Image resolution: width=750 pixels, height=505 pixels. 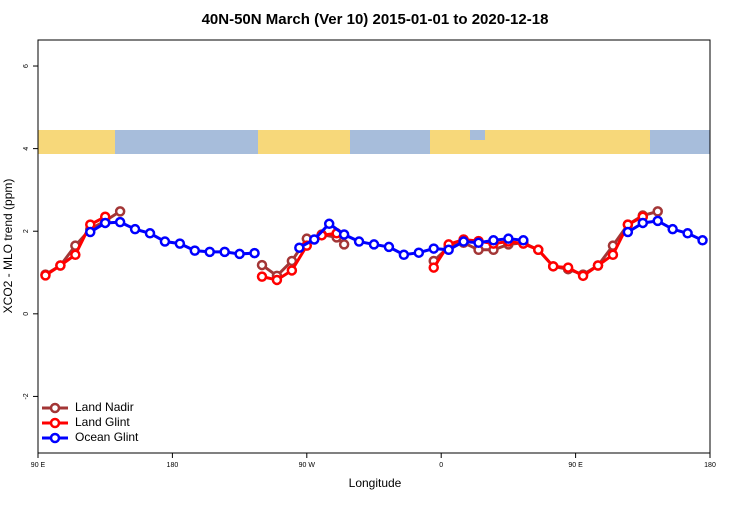 I want to click on map-strip, so click(x=374, y=142).